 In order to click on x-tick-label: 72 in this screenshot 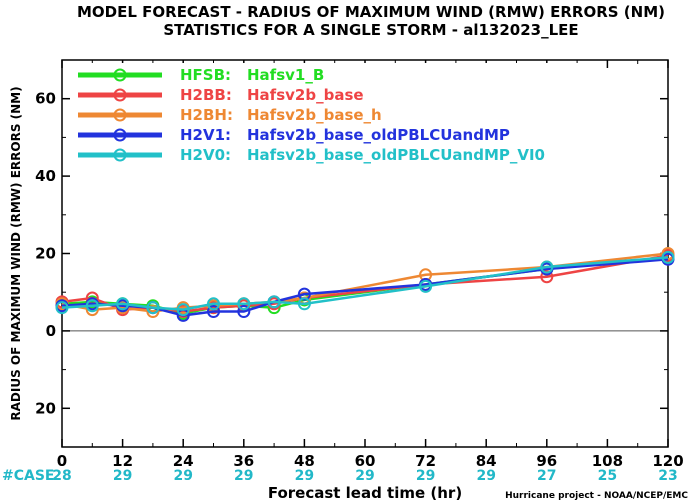, I will do `click(425, 461)`.